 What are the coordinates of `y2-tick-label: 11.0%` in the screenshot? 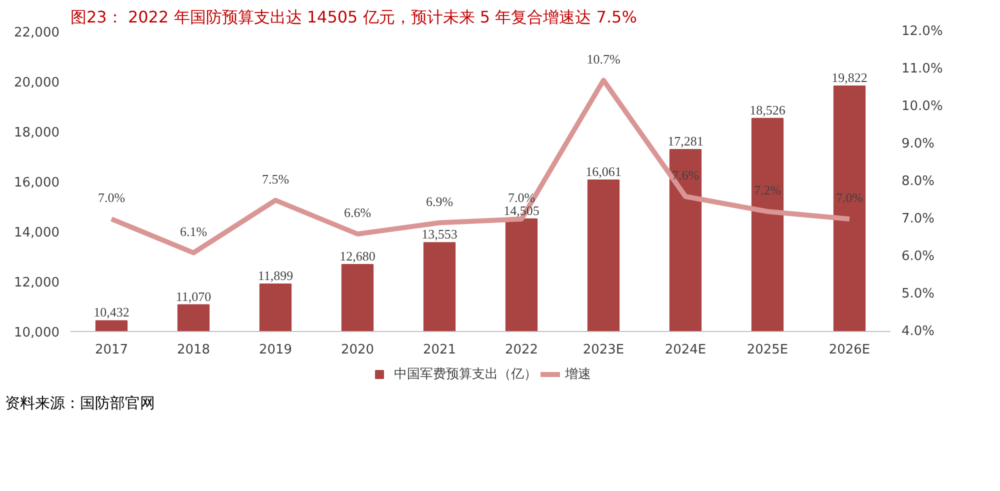 It's located at (922, 69).